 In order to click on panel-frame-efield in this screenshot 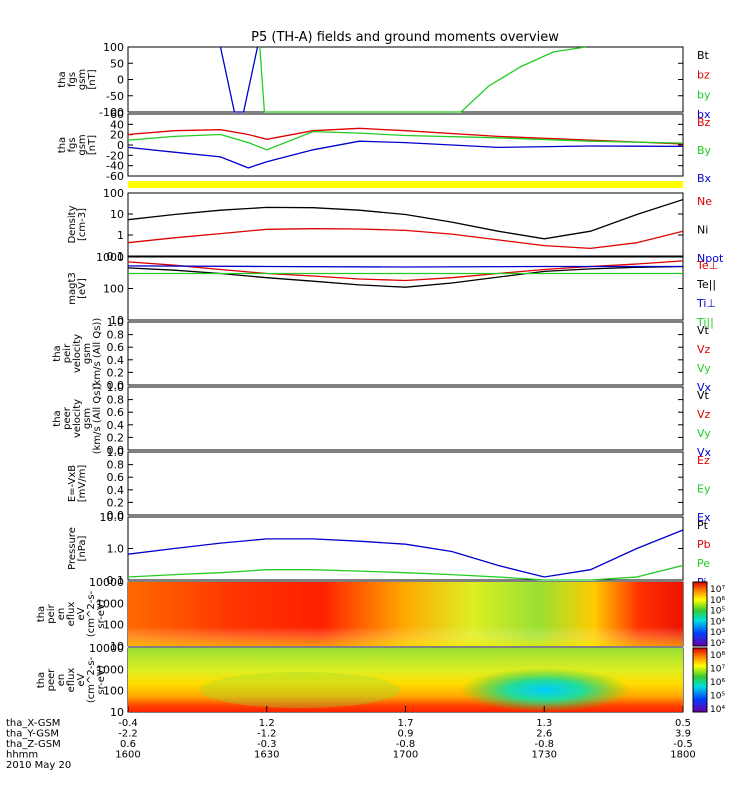, I will do `click(405, 483)`.